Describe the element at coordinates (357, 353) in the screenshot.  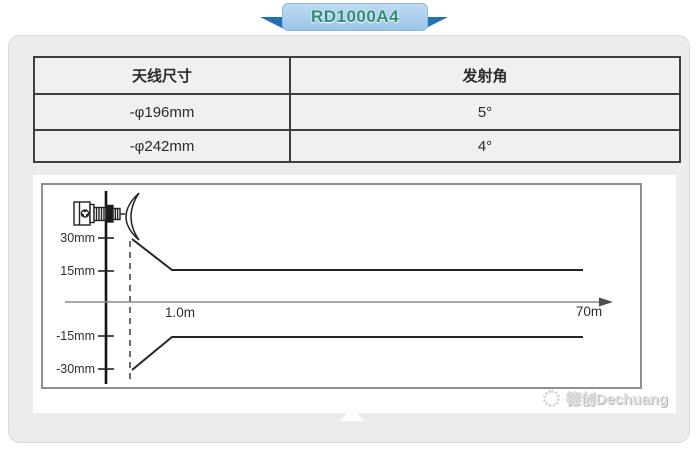
I see `beam-lower-edge` at that location.